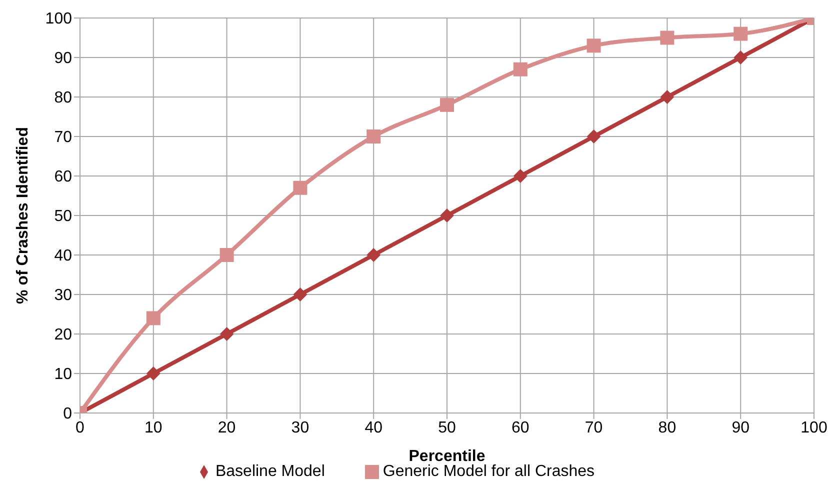  Describe the element at coordinates (63, 335) in the screenshot. I see `y-tick-label: 20` at that location.